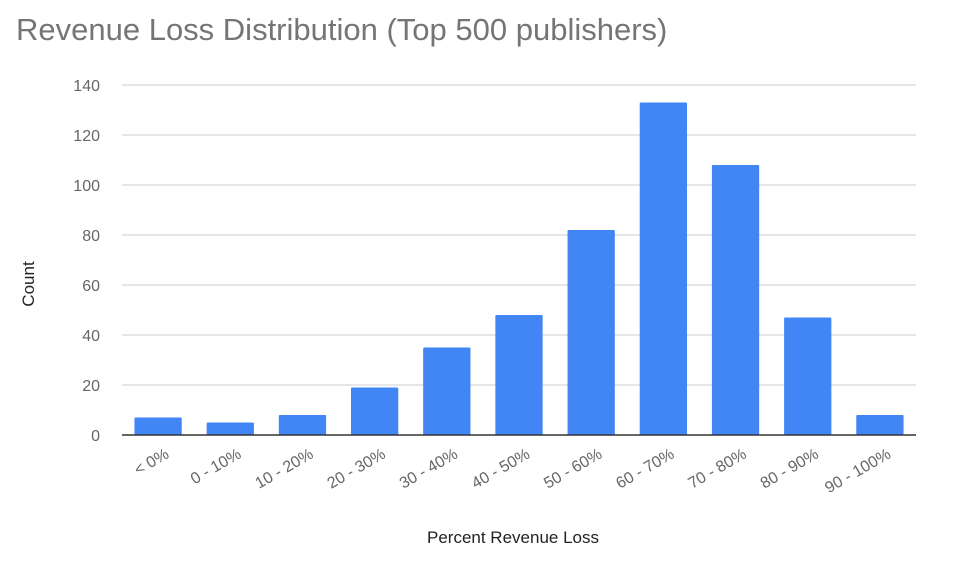 This screenshot has height=568, width=956. I want to click on y-tick-label: 100, so click(86, 186).